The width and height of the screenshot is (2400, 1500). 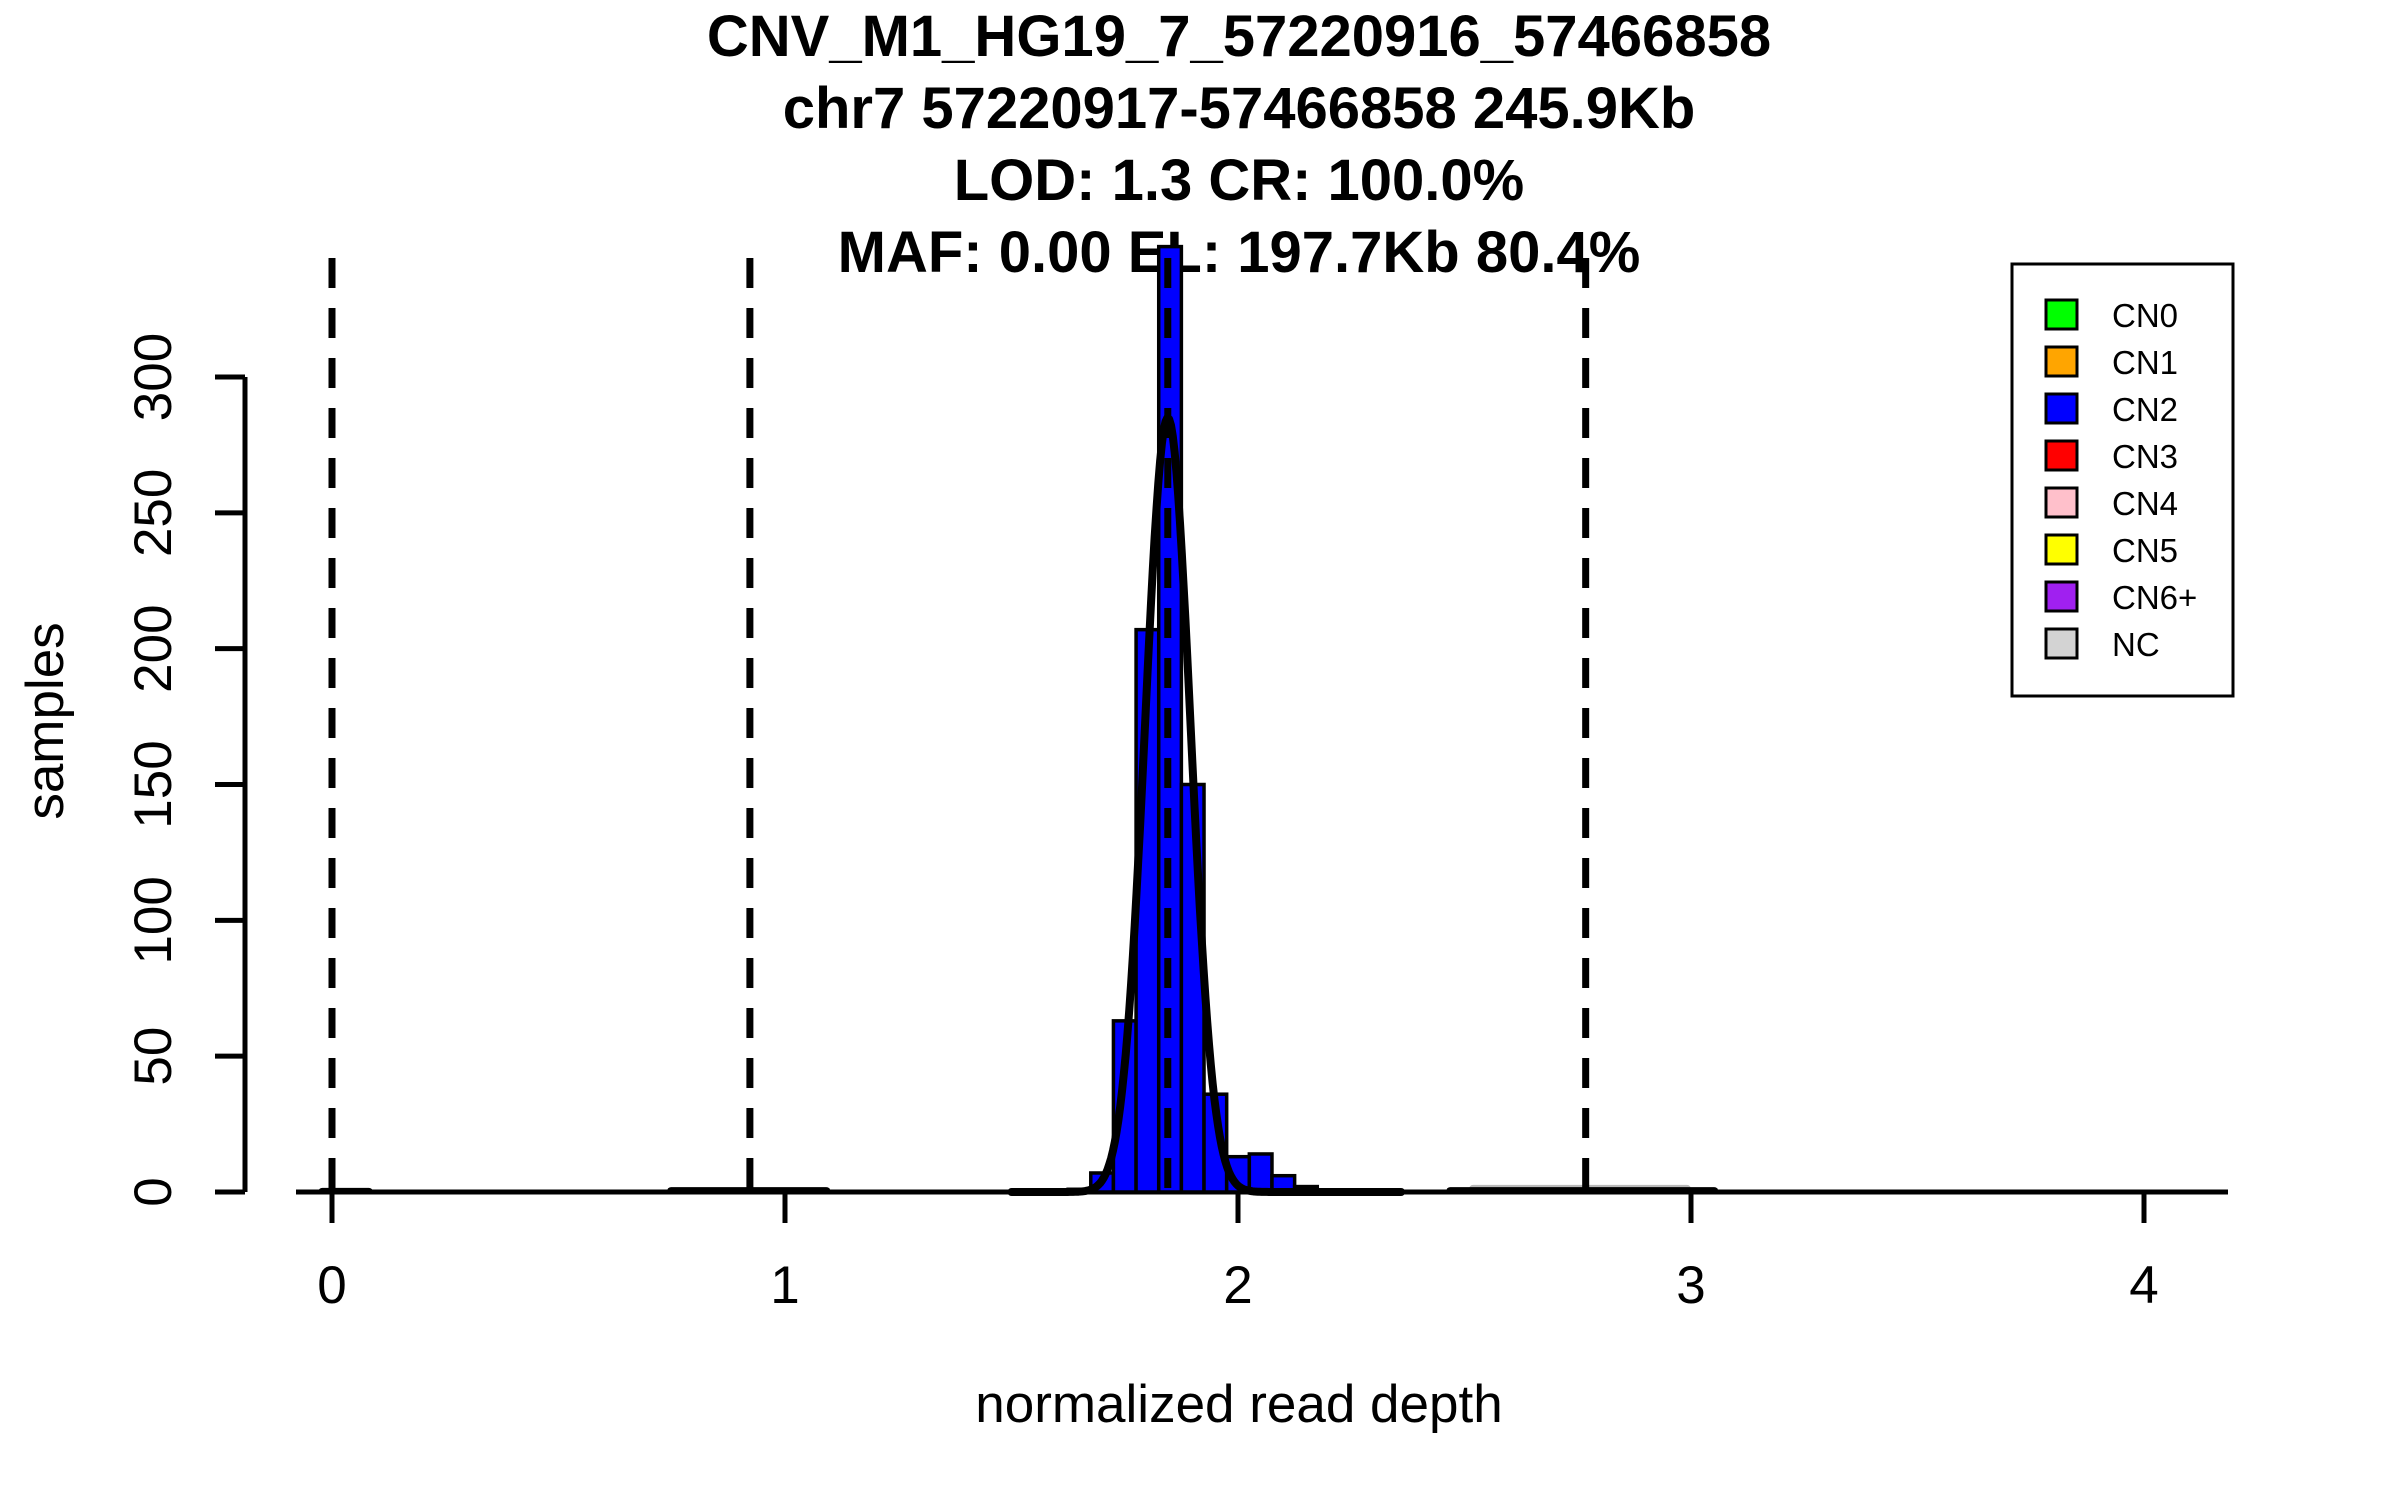 What do you see at coordinates (2102, 644) in the screenshot?
I see `legend-item-nc: NC` at bounding box center [2102, 644].